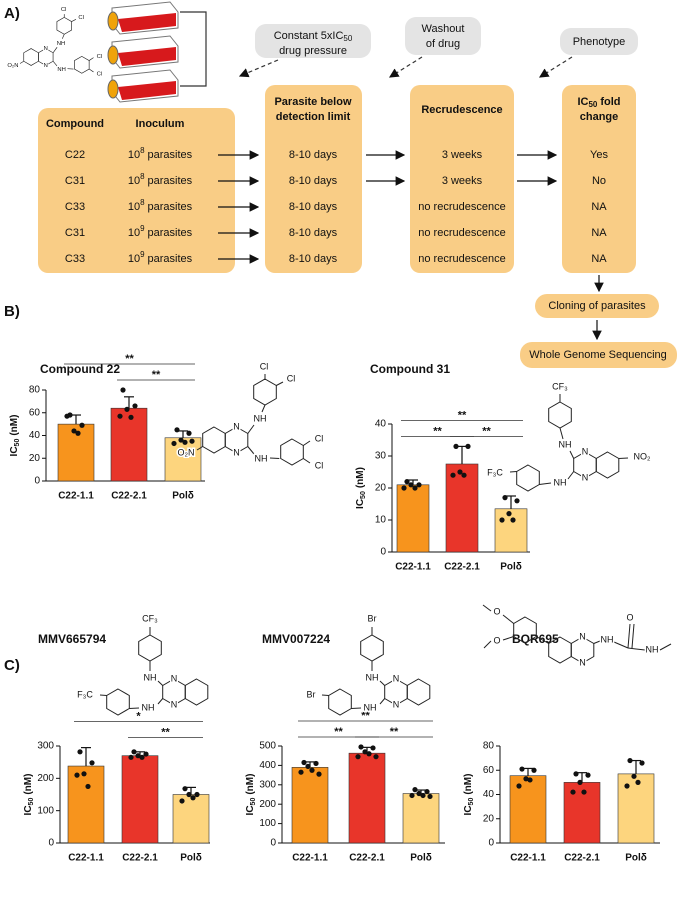 The height and width of the screenshot is (900, 679). What do you see at coordinates (599, 181) in the screenshot?
I see `fold-change-value: No` at bounding box center [599, 181].